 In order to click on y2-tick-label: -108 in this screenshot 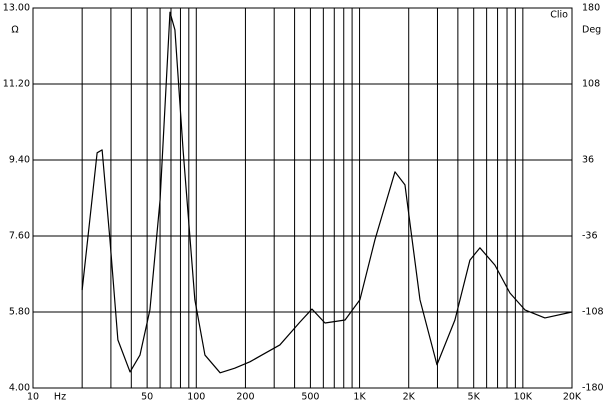, I will do `click(593, 312)`.